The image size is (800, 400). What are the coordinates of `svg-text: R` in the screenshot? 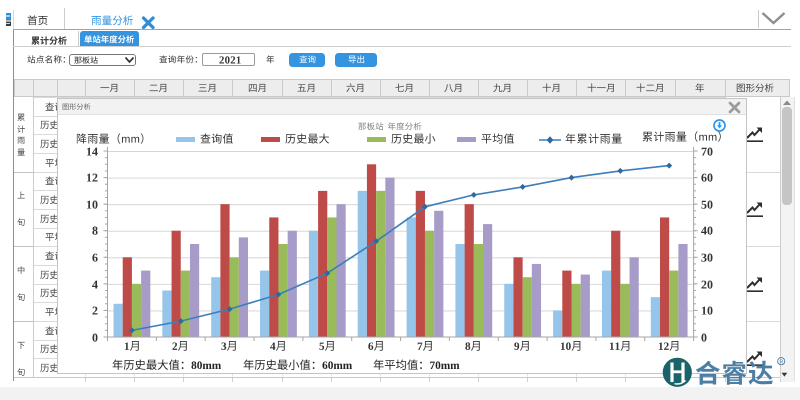 It's located at (781, 363).